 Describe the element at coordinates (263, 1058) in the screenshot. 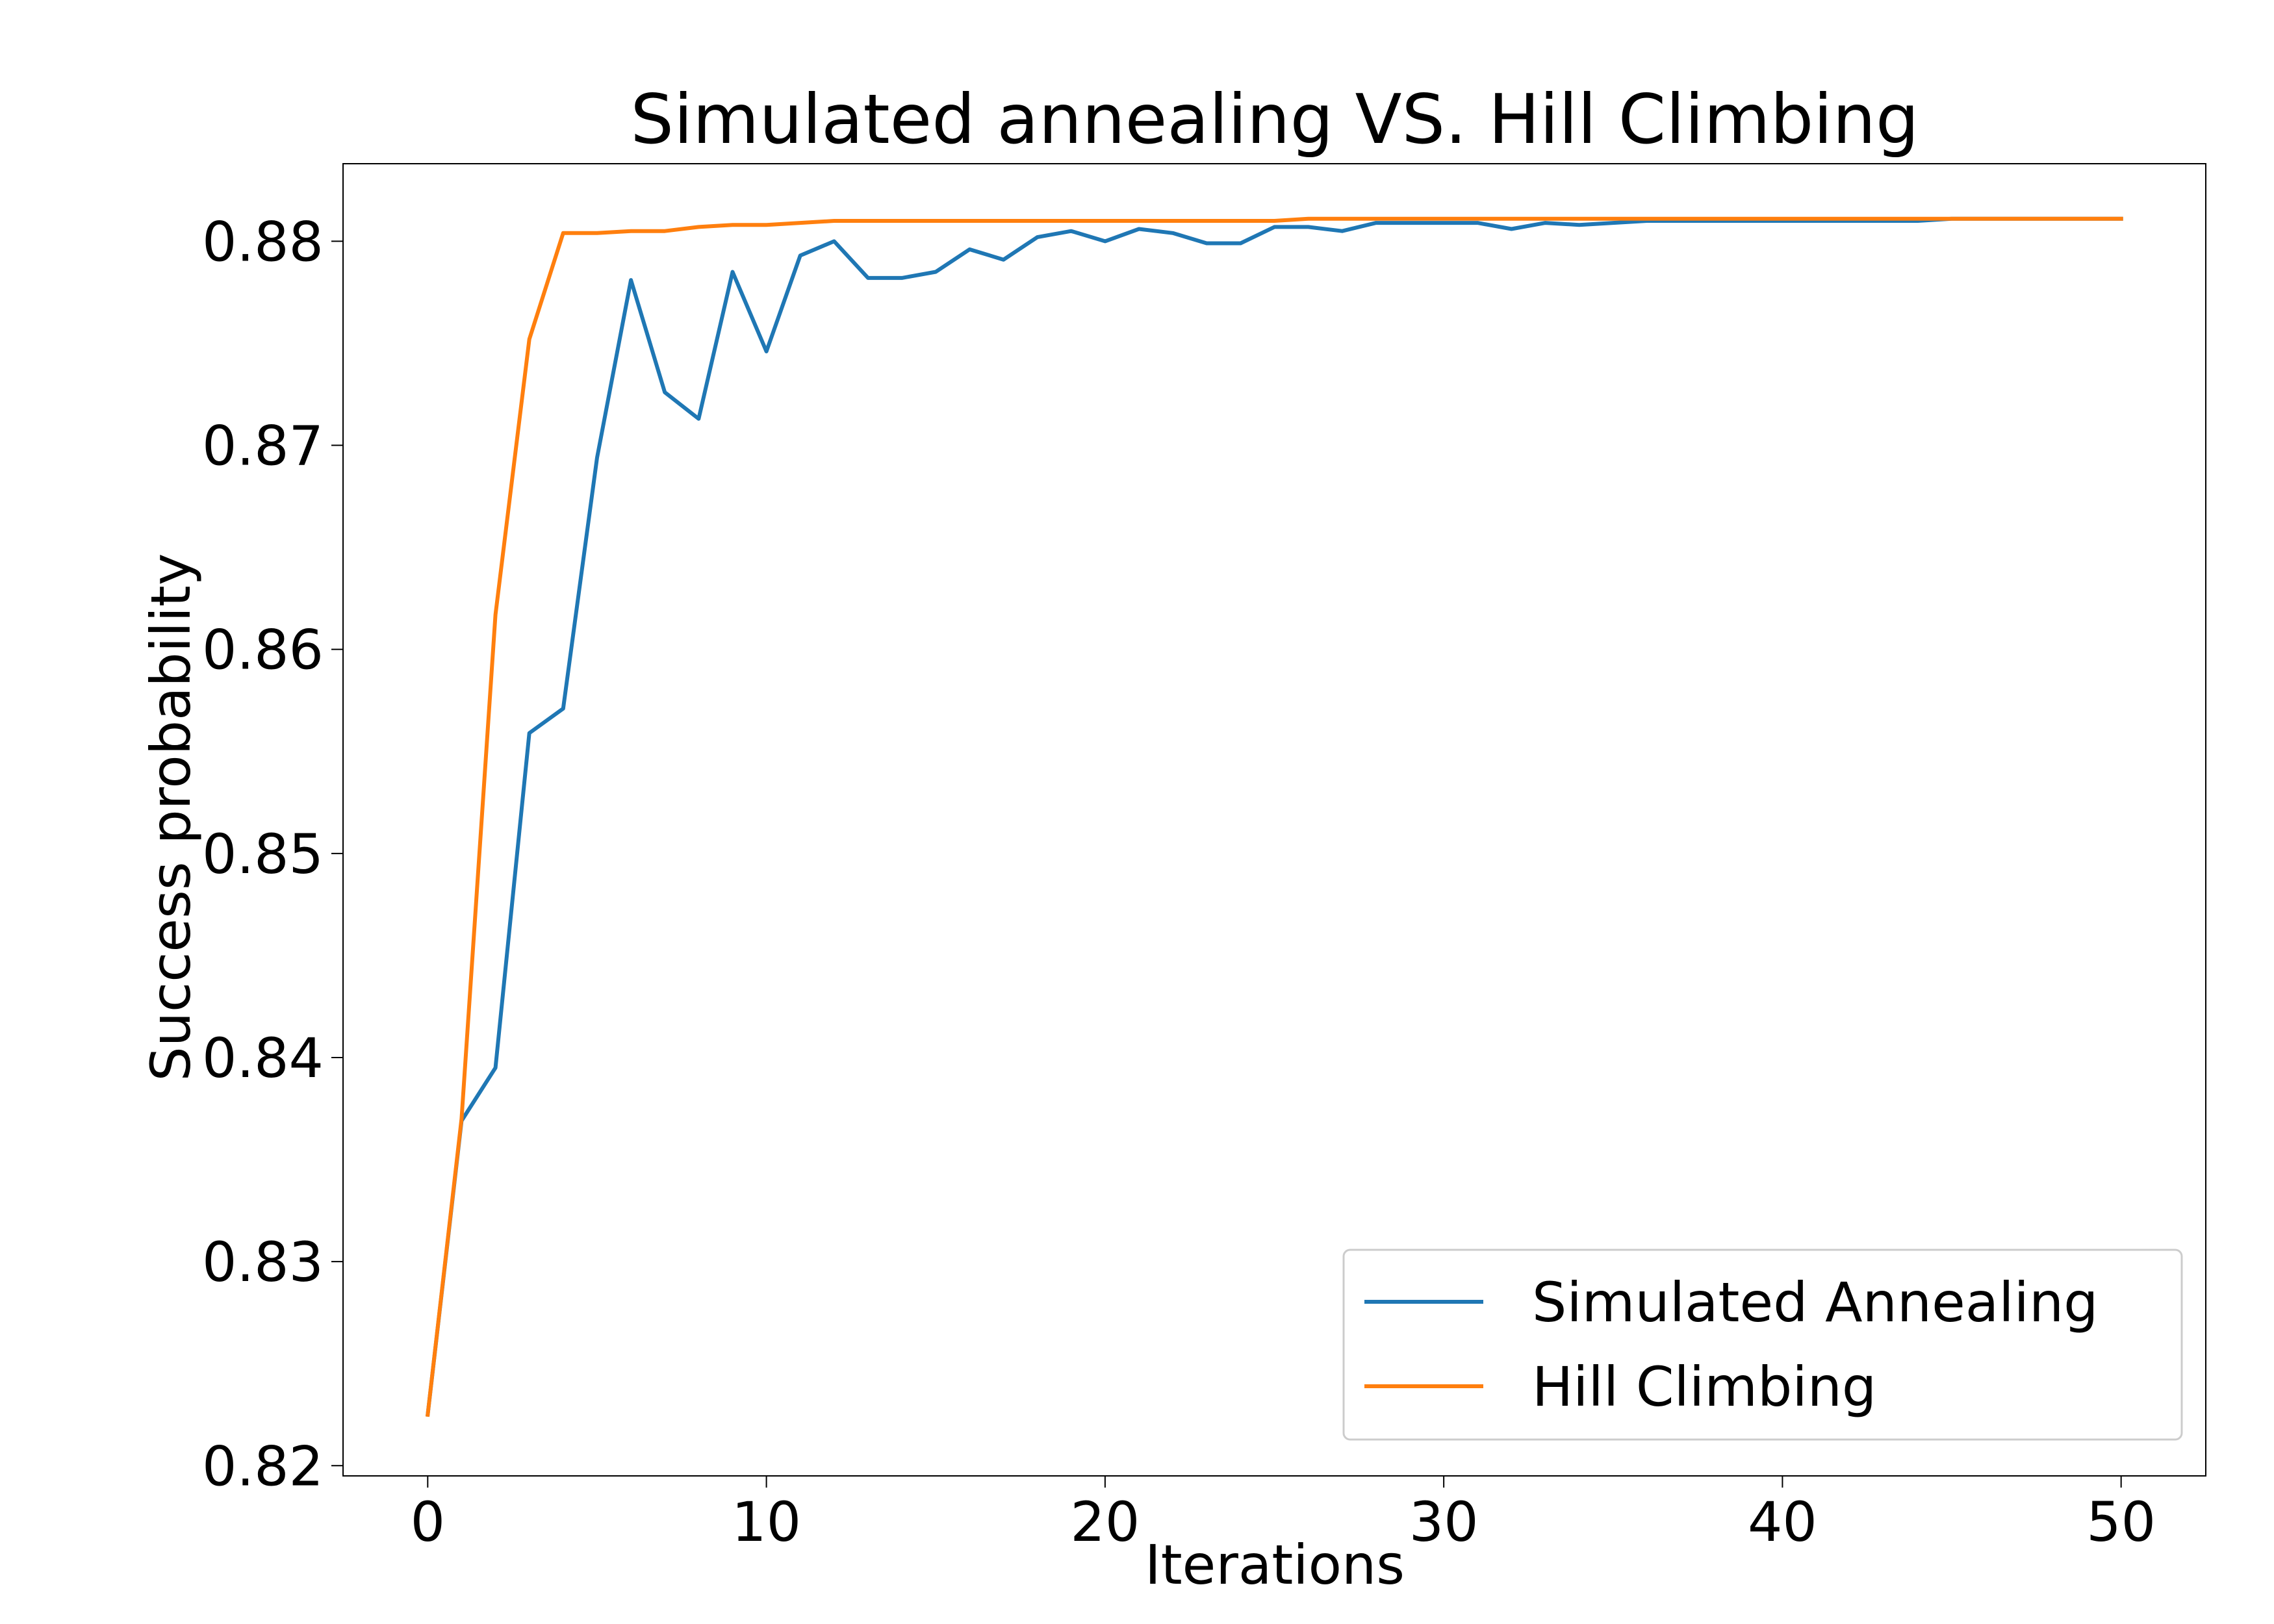

I see `y-tick-label: 0.84` at that location.